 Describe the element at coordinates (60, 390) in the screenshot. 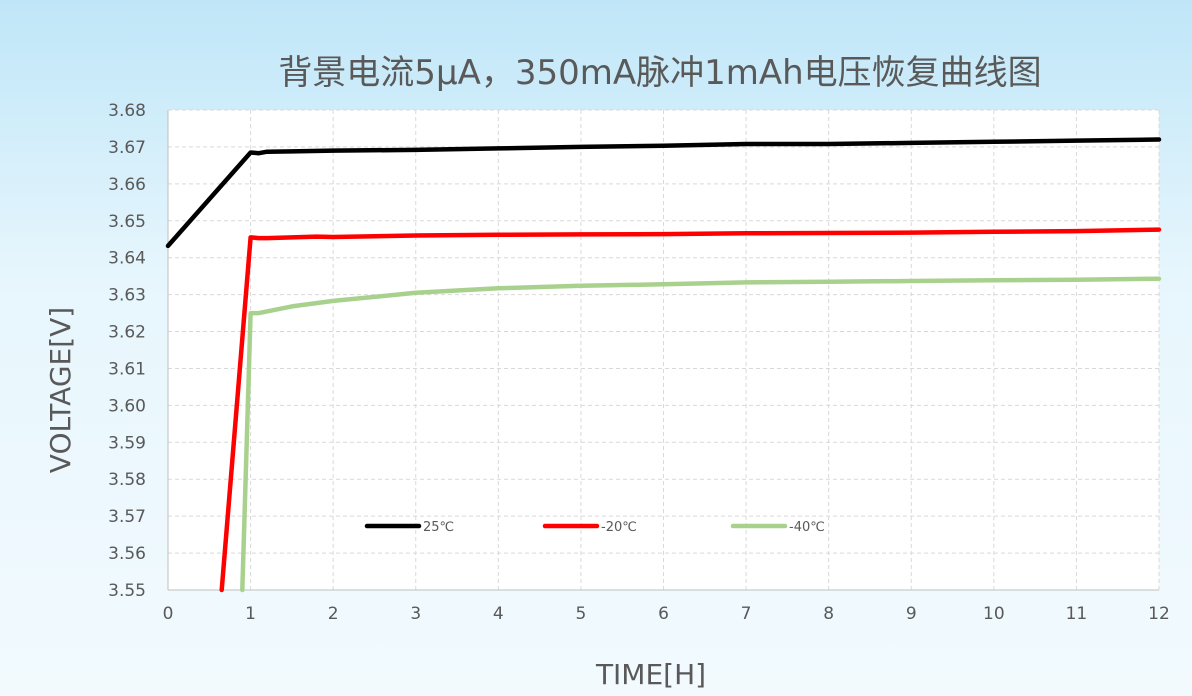

I see `y-axis-title: VOLTAGE[V]` at that location.